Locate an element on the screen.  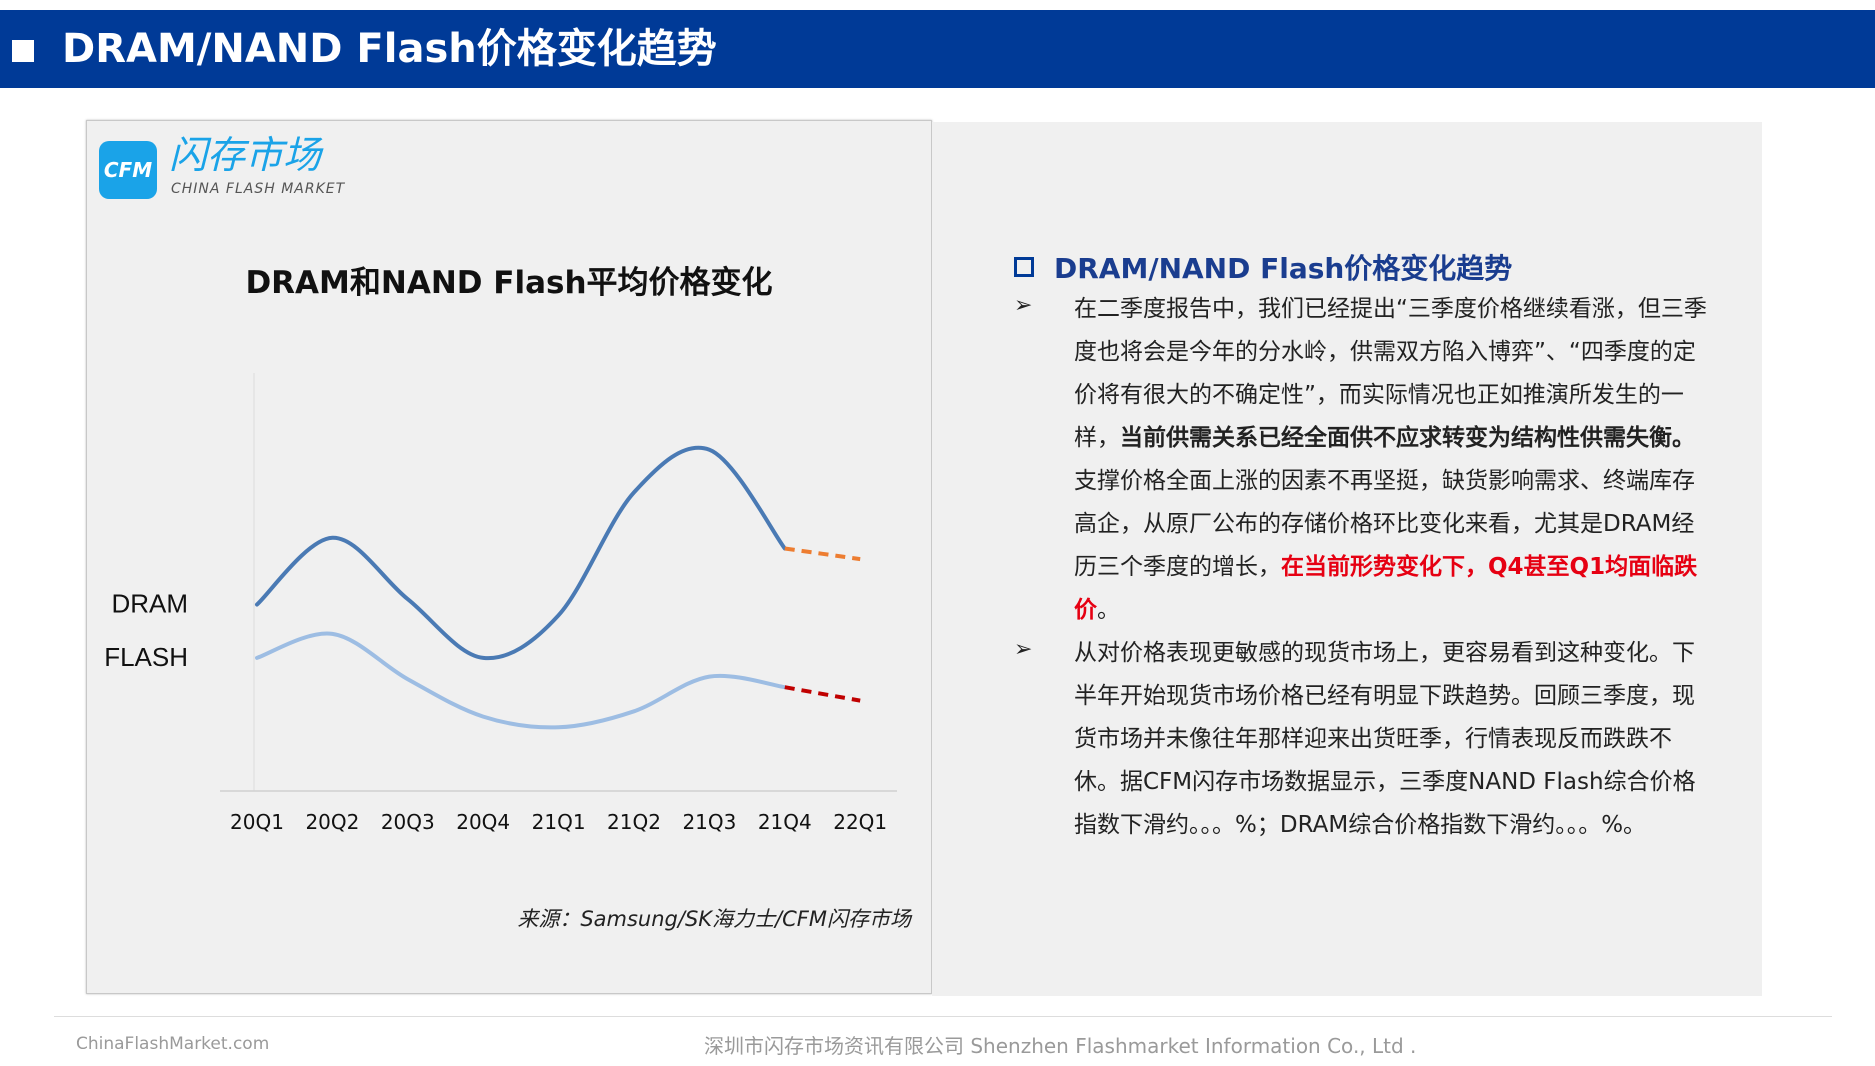
dram-forecast-line is located at coordinates (822, 554).